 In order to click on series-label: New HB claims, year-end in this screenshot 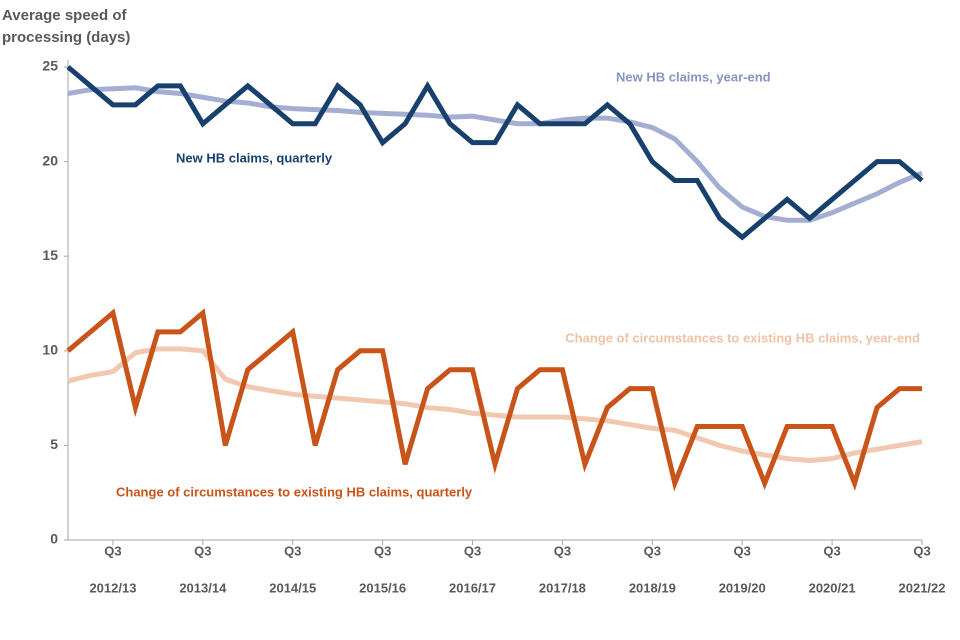, I will do `click(693, 76)`.